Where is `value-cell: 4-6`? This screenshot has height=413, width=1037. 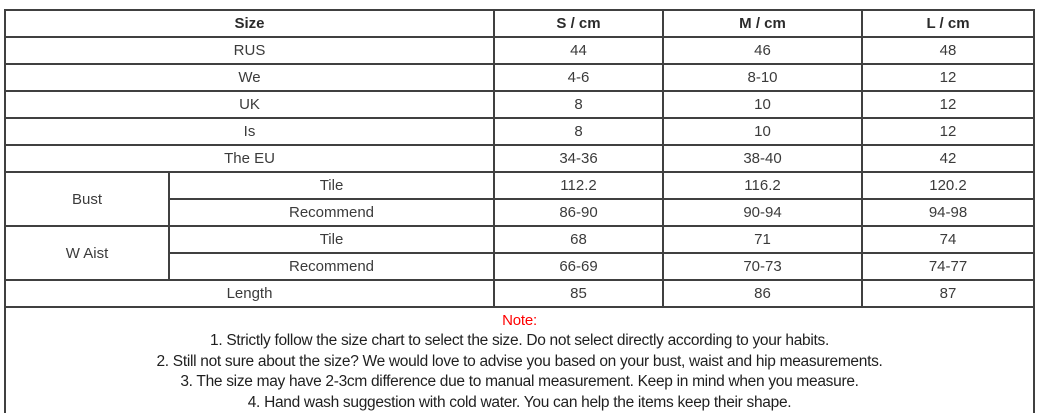 value-cell: 4-6 is located at coordinates (579, 77).